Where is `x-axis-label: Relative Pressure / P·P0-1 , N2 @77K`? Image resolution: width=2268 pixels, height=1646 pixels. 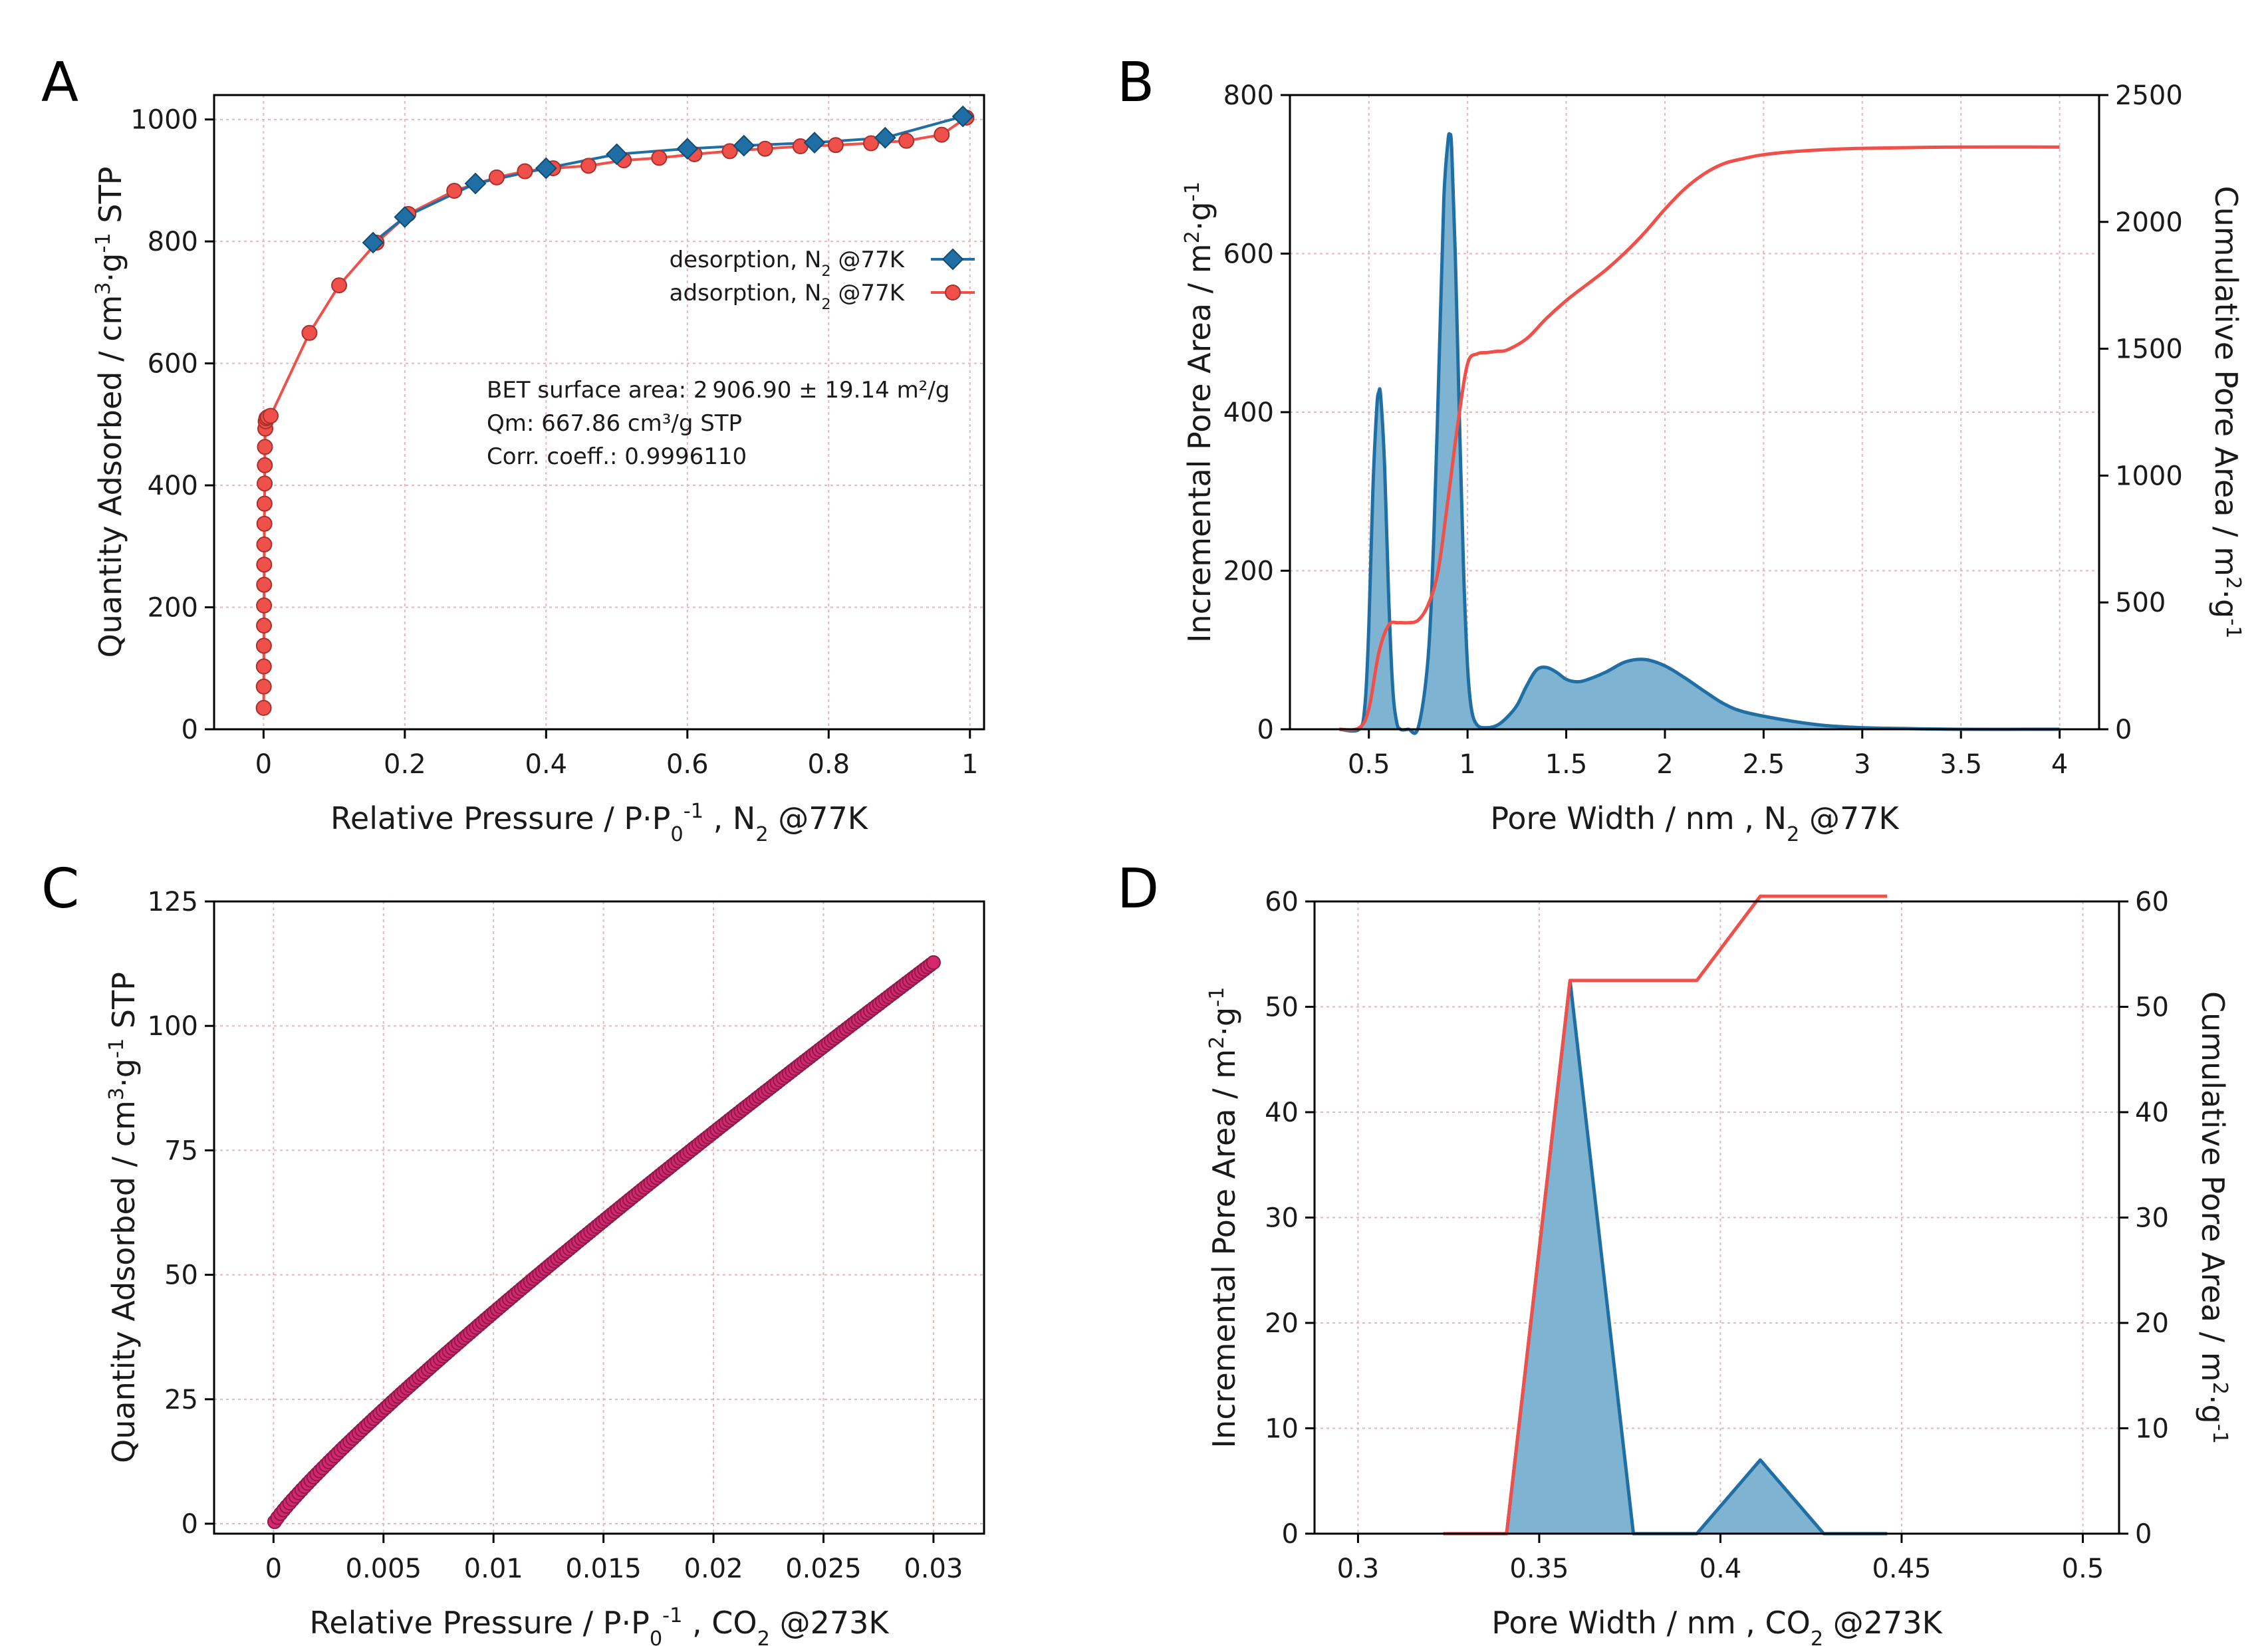
x-axis-label: Relative Pressure / P·P0-1 , N2 @77K is located at coordinates (599, 823).